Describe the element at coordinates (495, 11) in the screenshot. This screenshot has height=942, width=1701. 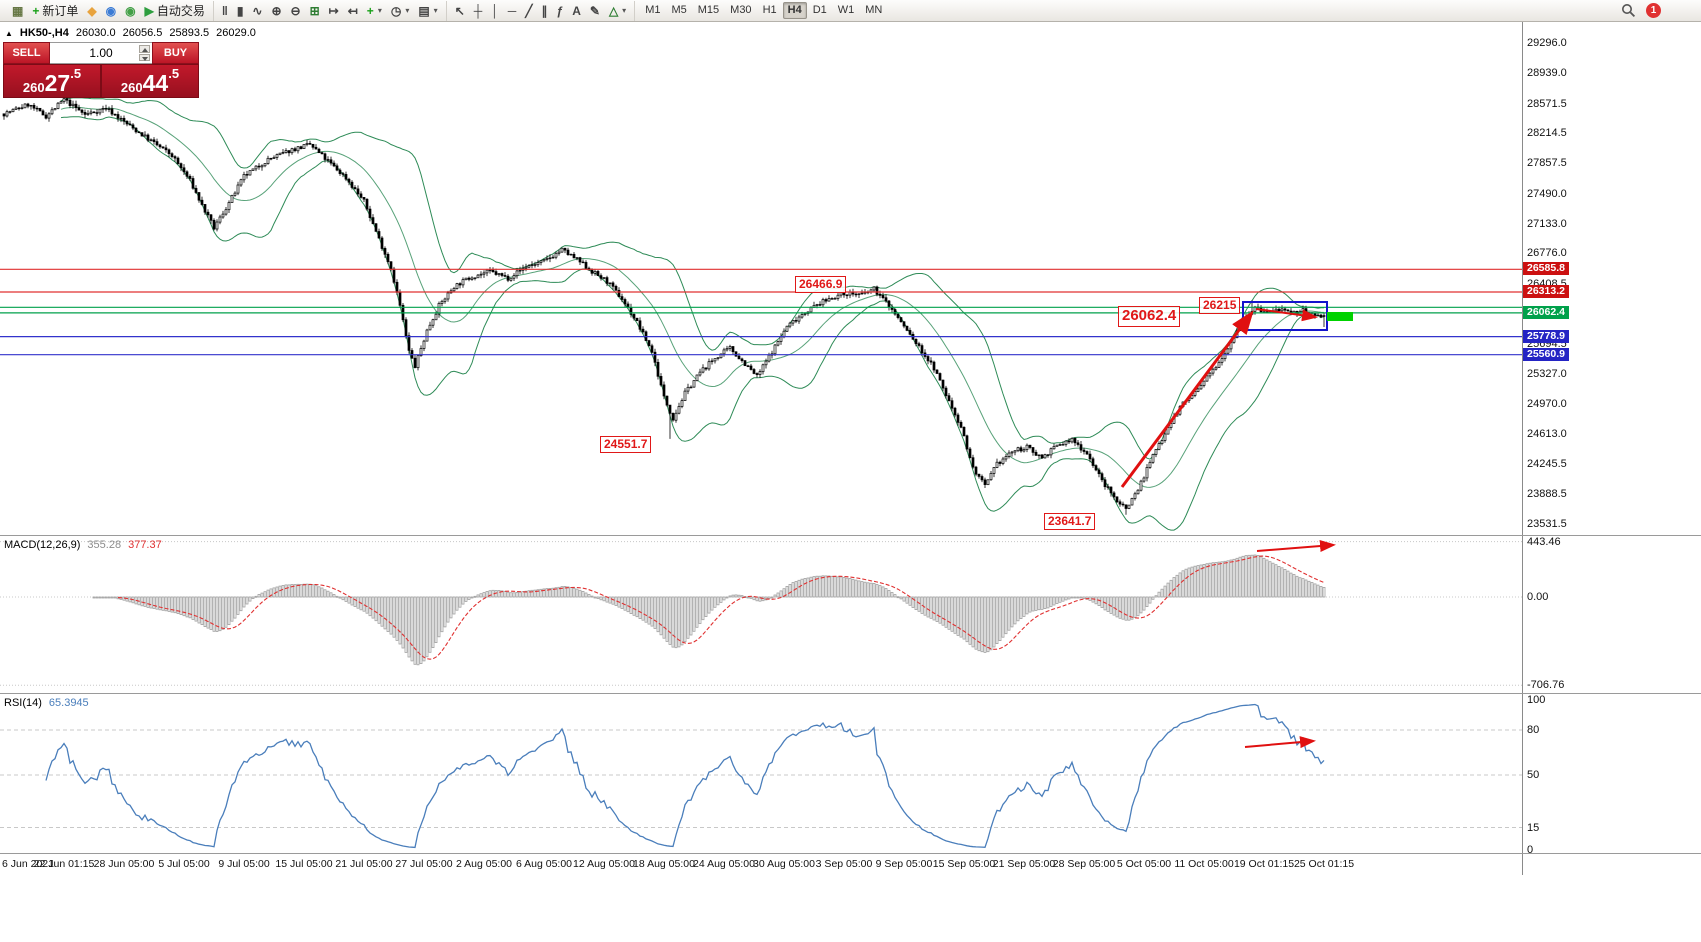
I see `vertical-line-icon: │` at that location.